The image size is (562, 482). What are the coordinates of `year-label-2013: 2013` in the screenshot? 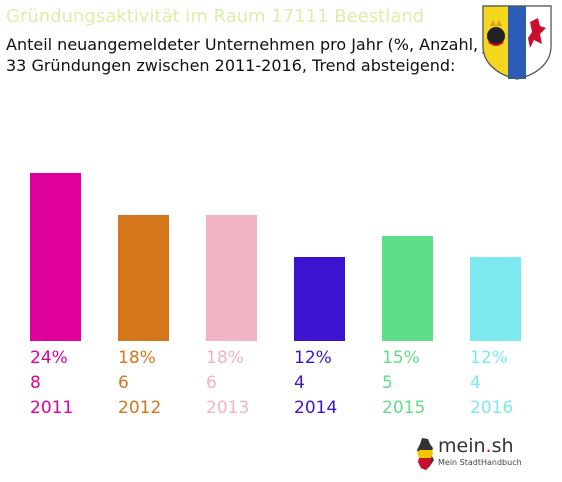 It's located at (228, 408).